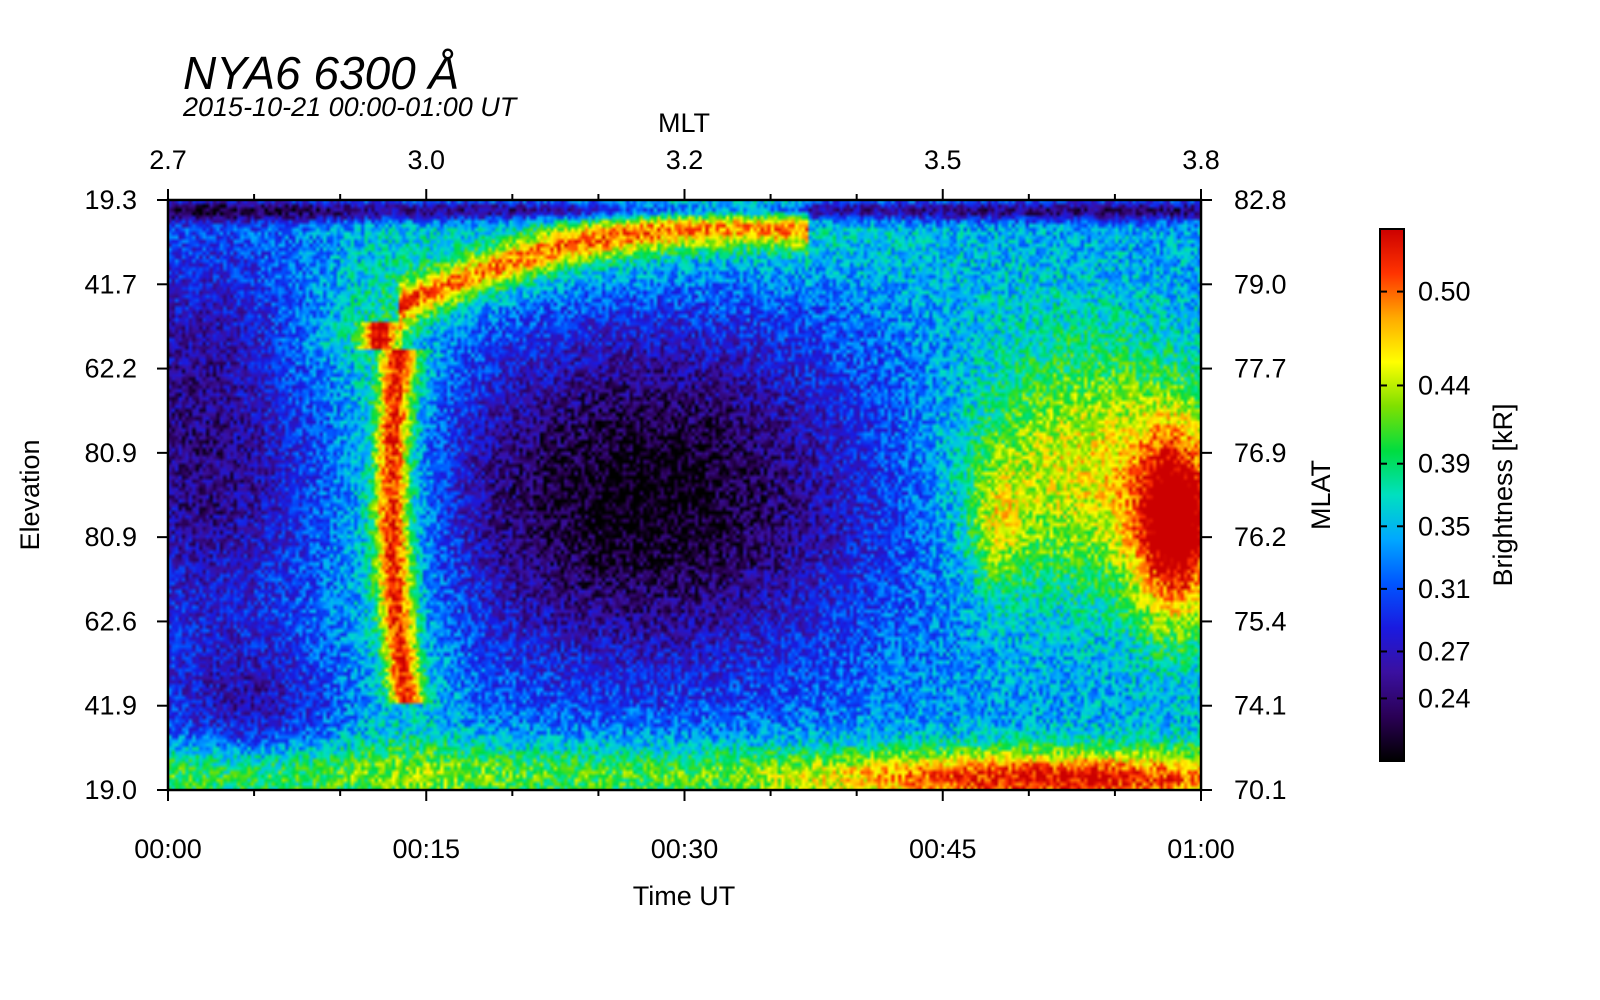  Describe the element at coordinates (943, 849) in the screenshot. I see `x-tick-label: 00:45` at that location.